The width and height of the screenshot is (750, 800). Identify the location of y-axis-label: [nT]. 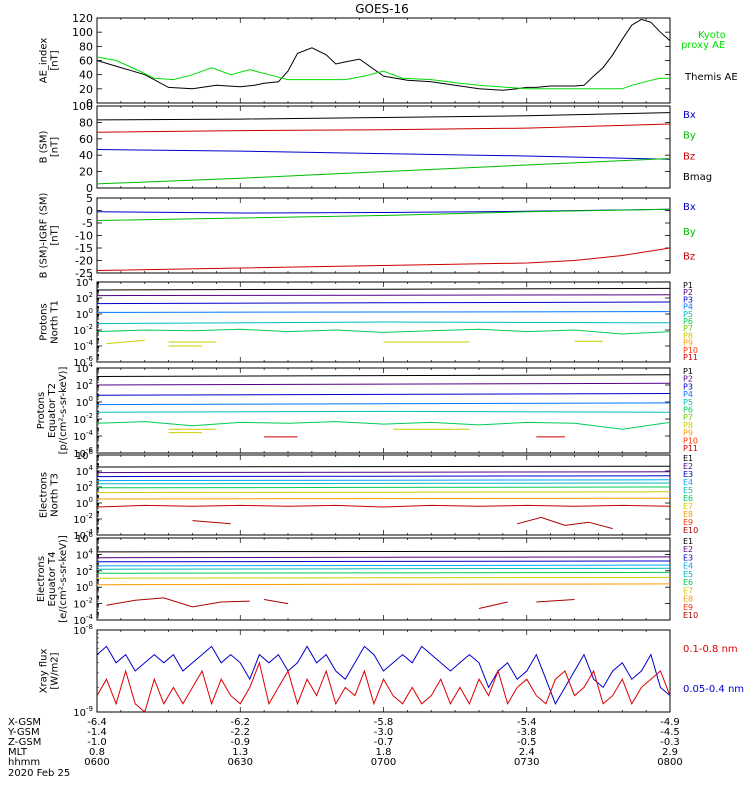
(55, 147).